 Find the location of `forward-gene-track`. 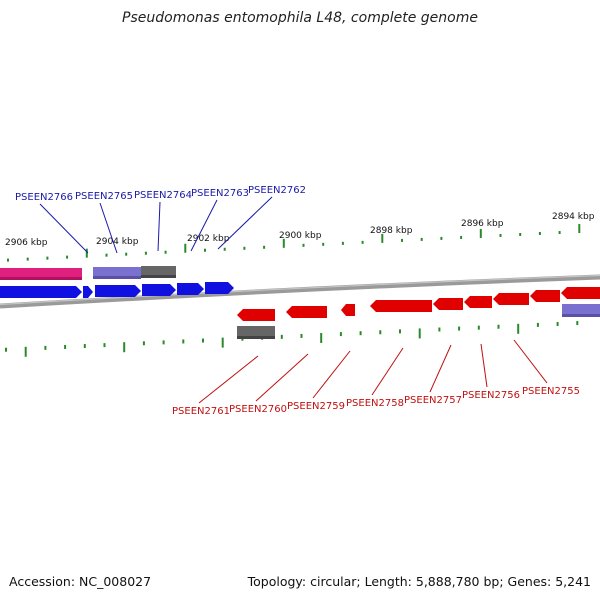

forward-gene-track is located at coordinates (117, 290).